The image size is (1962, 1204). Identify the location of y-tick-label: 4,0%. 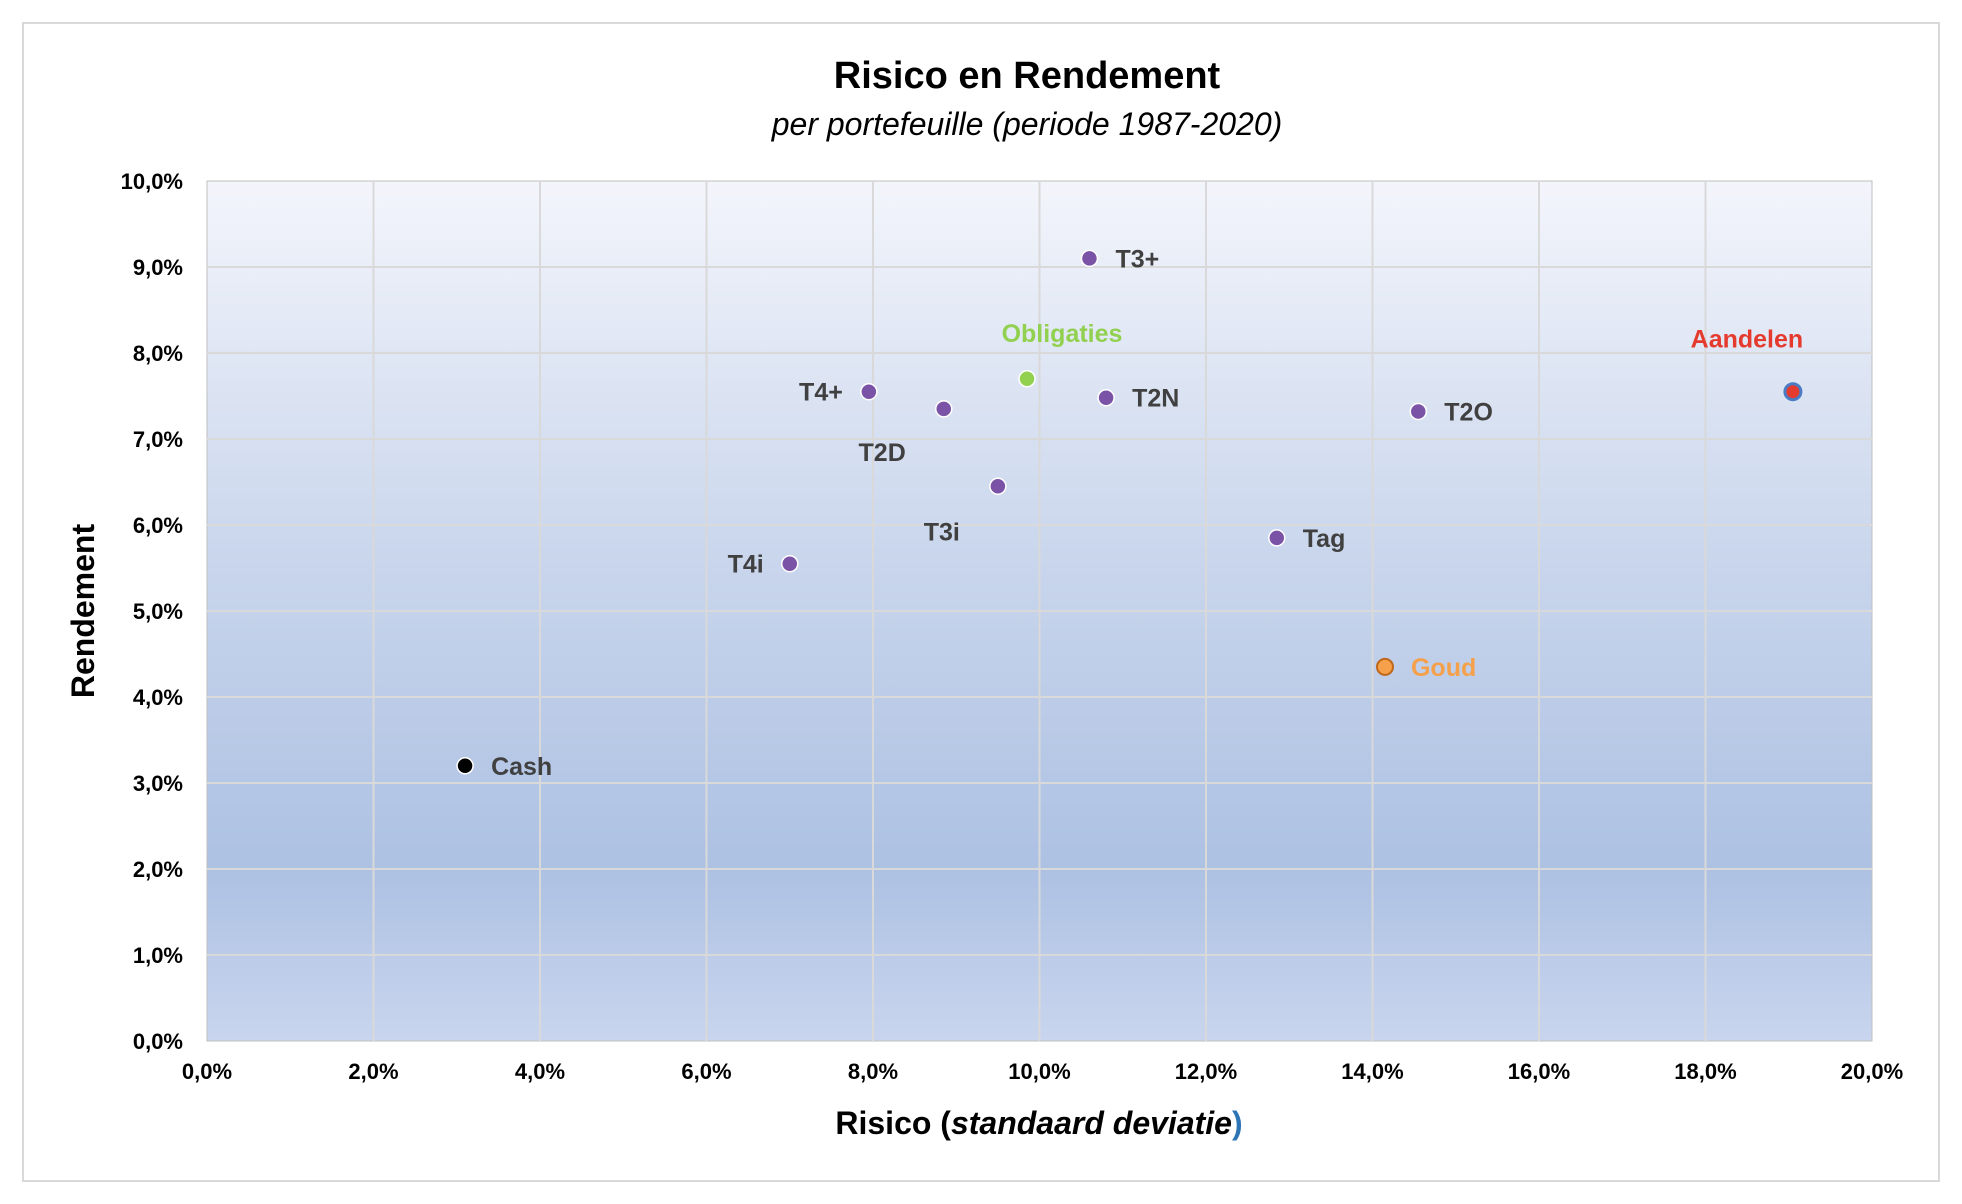
(158, 697).